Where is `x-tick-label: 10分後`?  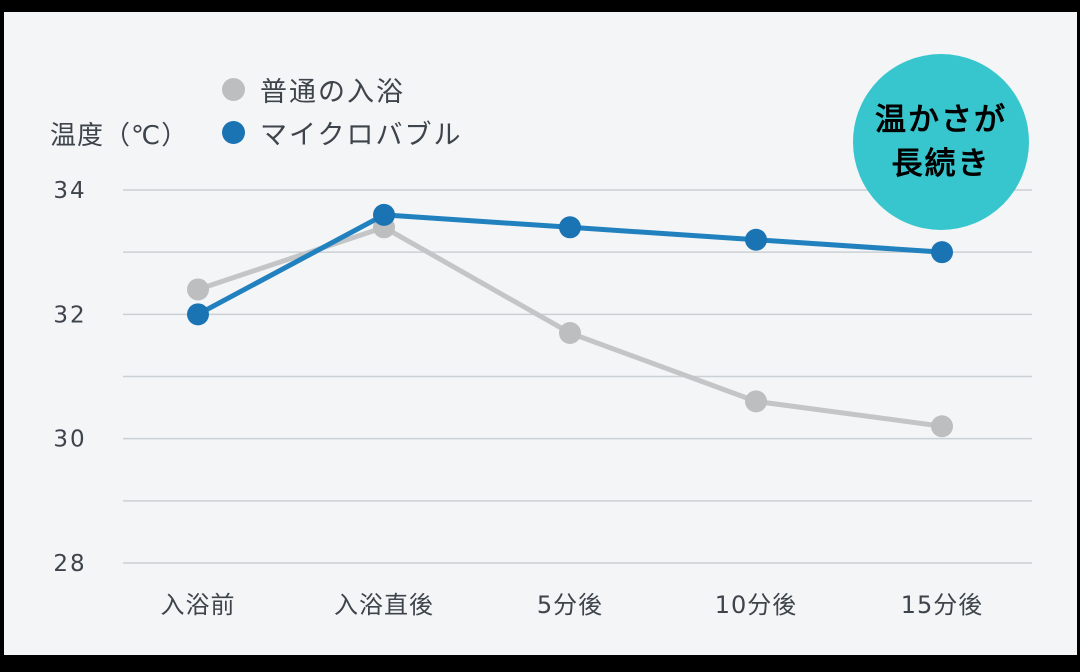 x-tick-label: 10分後 is located at coordinates (756, 605).